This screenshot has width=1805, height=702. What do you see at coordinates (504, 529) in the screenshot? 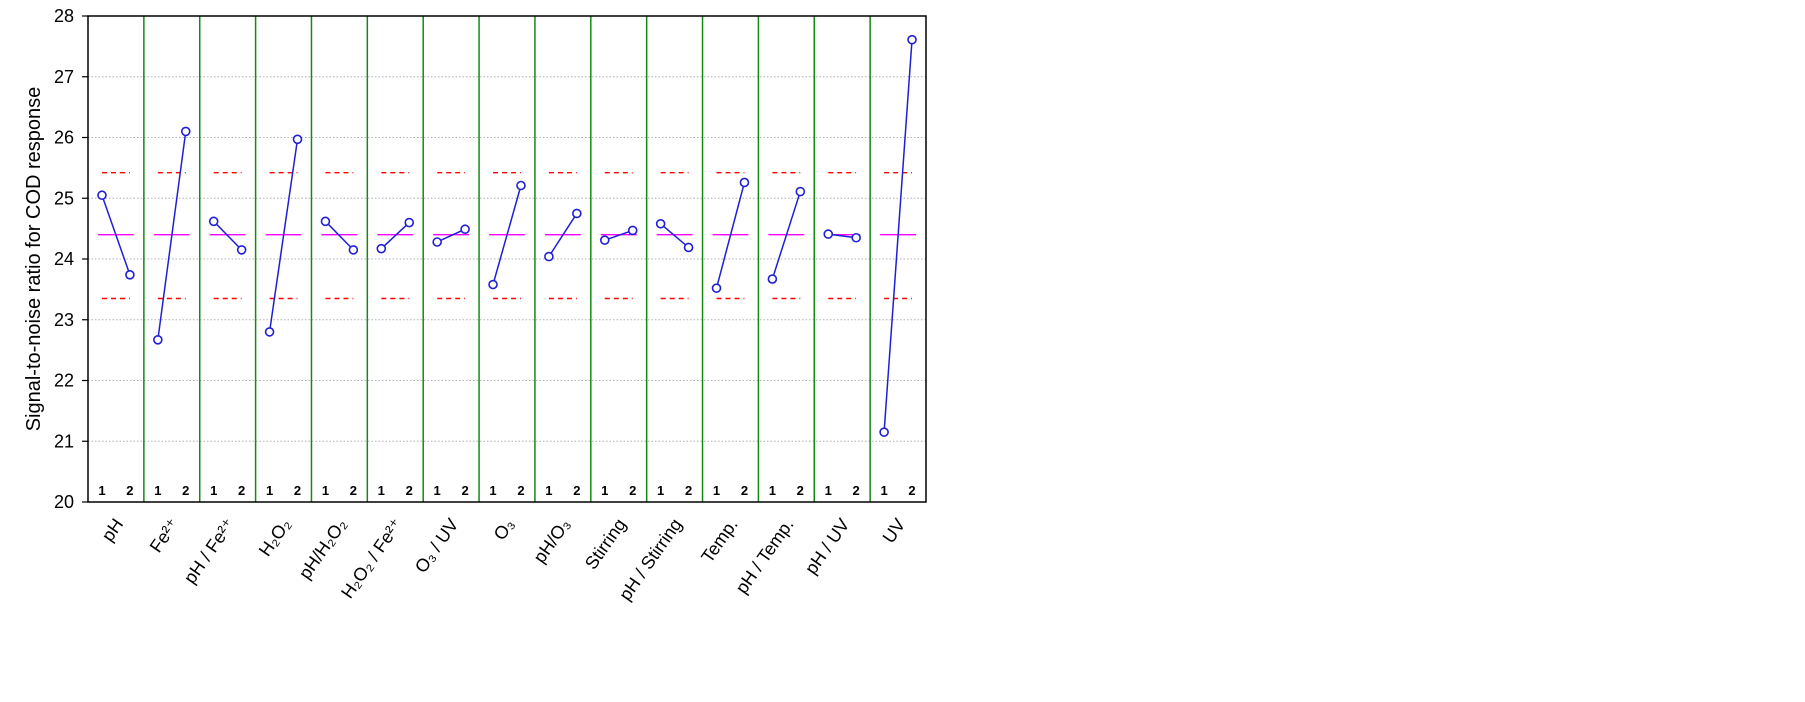
I see `category-label: O₃` at bounding box center [504, 529].